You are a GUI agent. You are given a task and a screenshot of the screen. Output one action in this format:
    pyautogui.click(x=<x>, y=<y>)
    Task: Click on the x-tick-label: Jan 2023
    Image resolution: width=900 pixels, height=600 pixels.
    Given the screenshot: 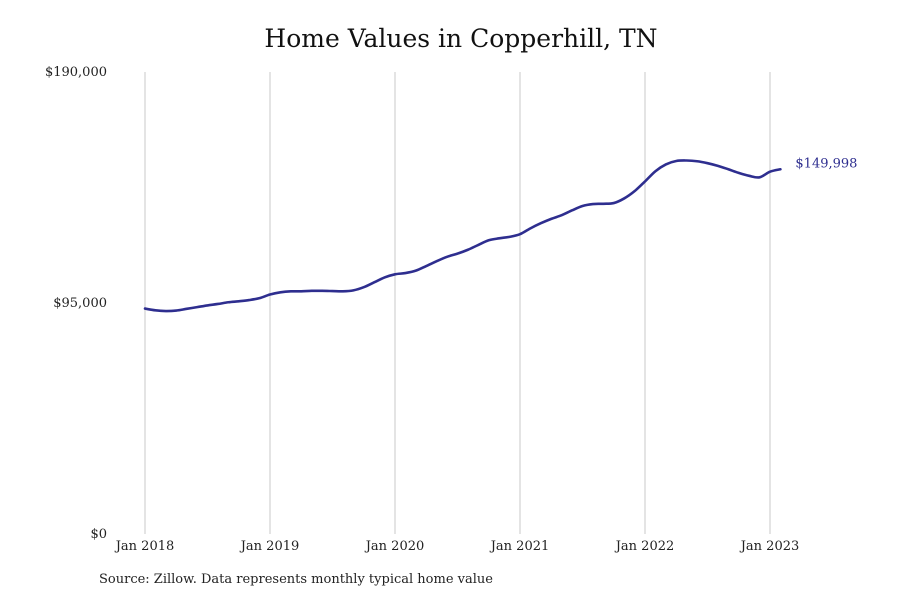 What is the action you would take?
    pyautogui.click(x=769, y=546)
    